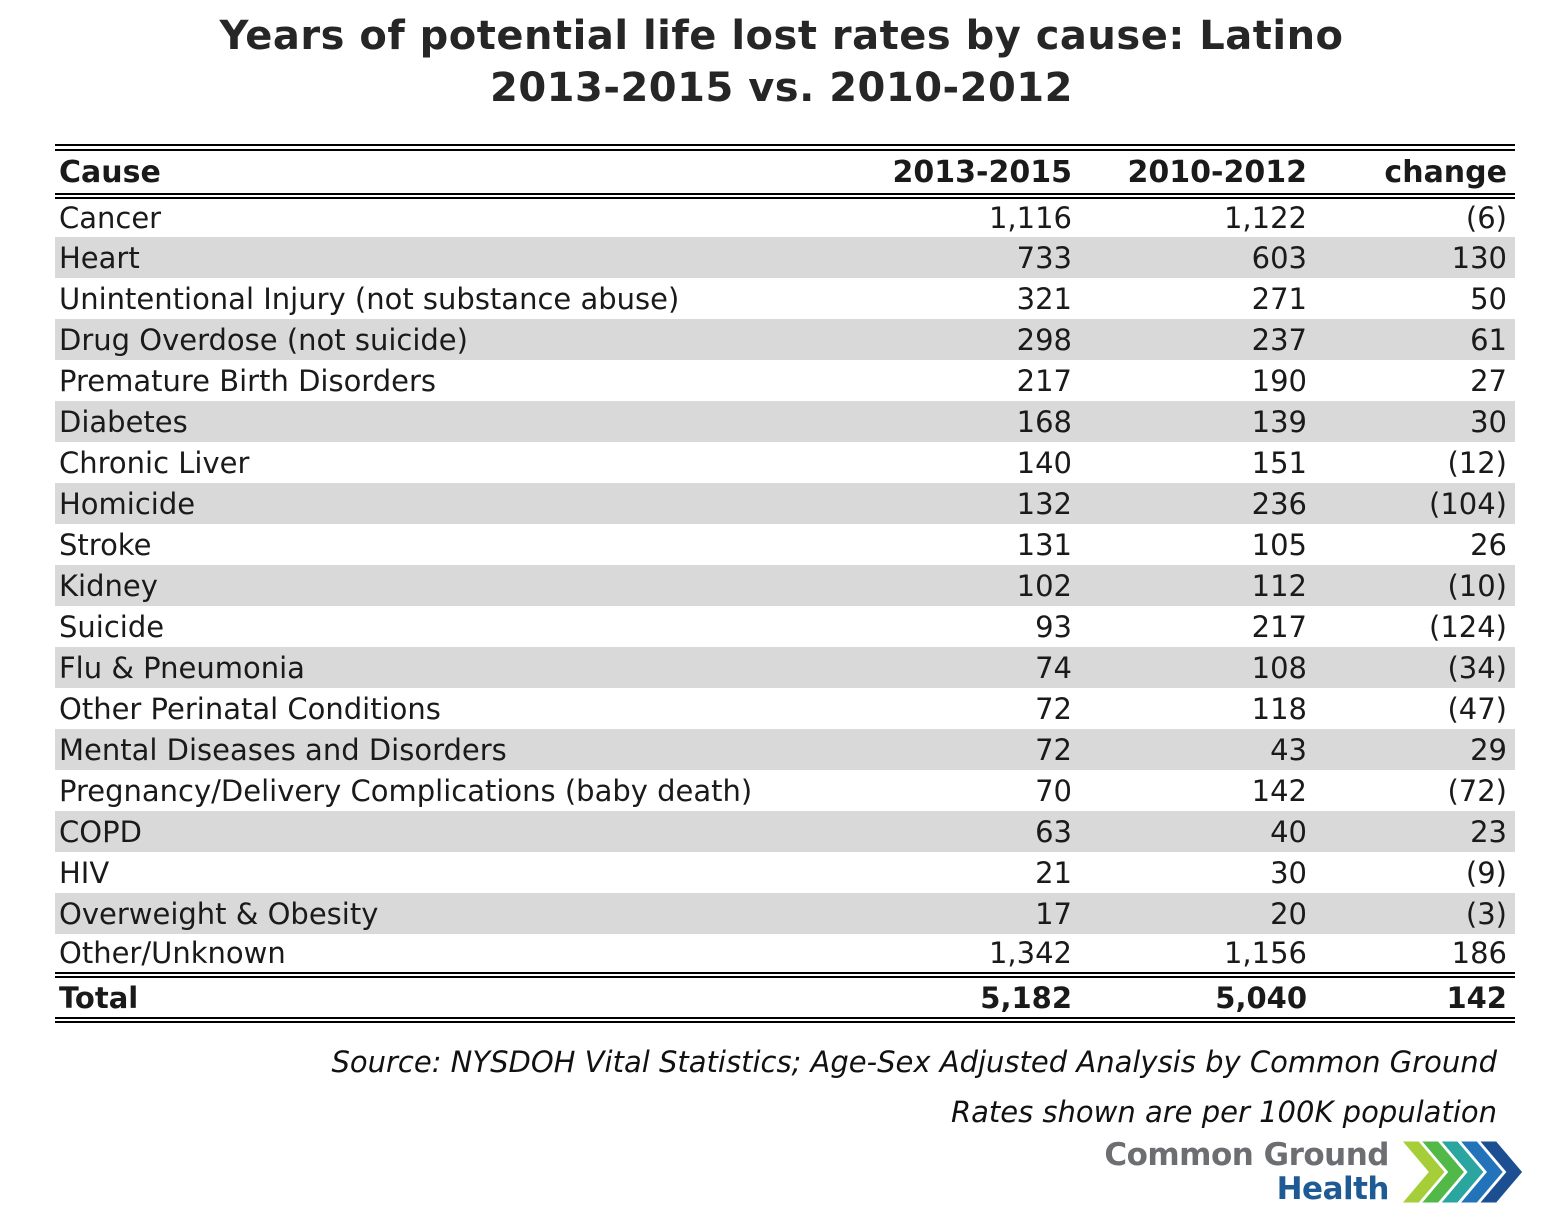  Describe the element at coordinates (1044, 421) in the screenshot. I see `cell-value: 168` at that location.